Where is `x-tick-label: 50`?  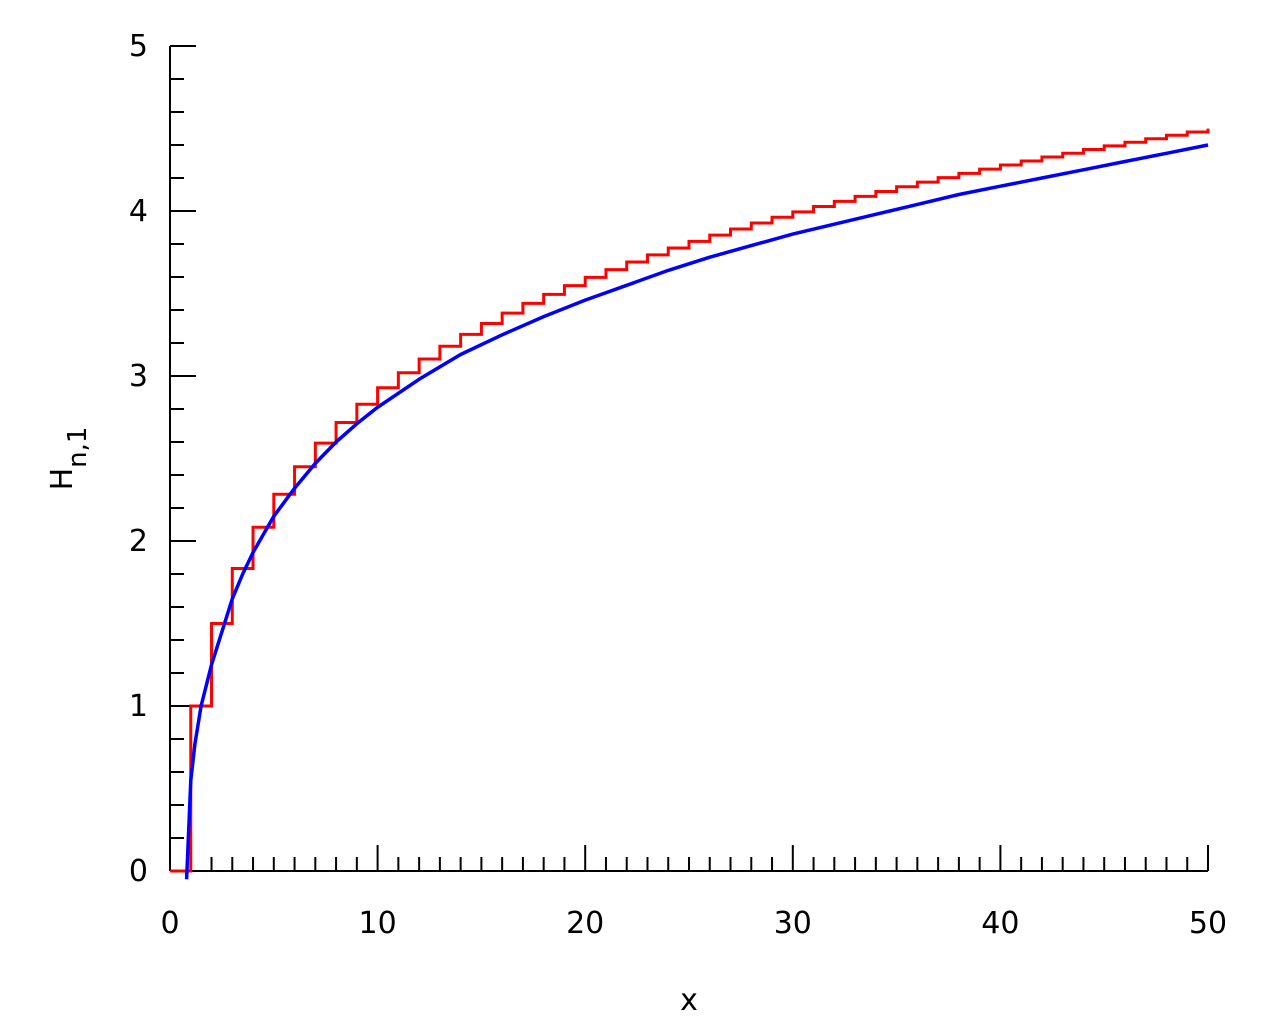 x-tick-label: 50 is located at coordinates (1208, 923).